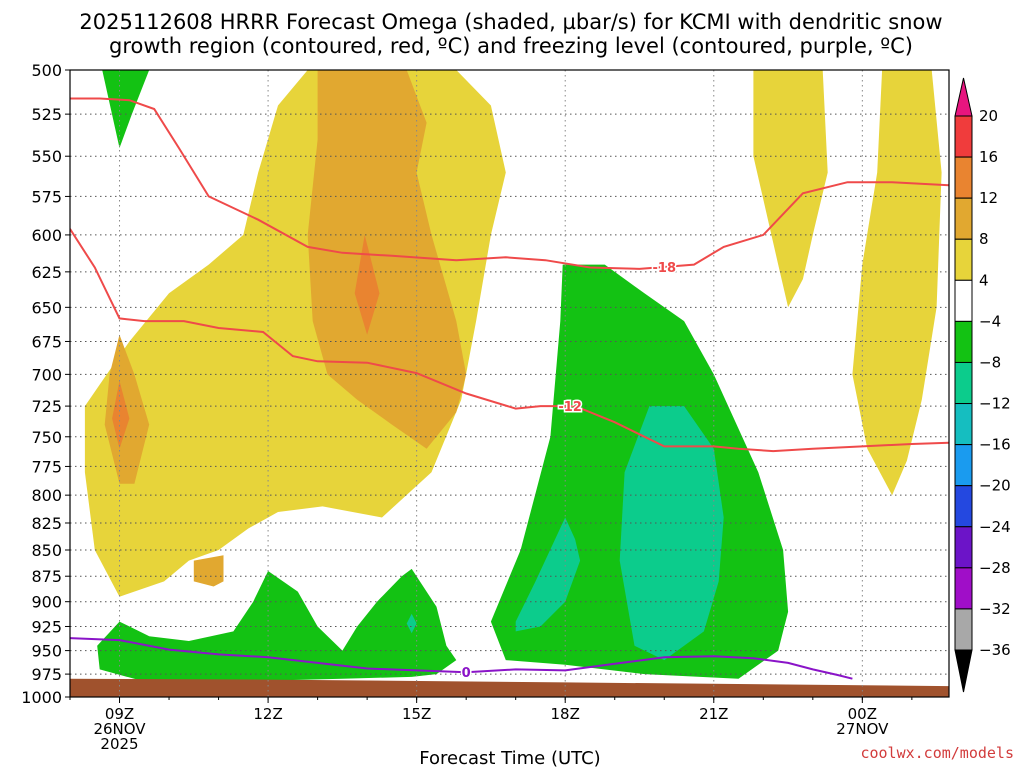 The image size is (1024, 768). Describe the element at coordinates (46, 550) in the screenshot. I see `y-tick-label-14: 850` at that location.